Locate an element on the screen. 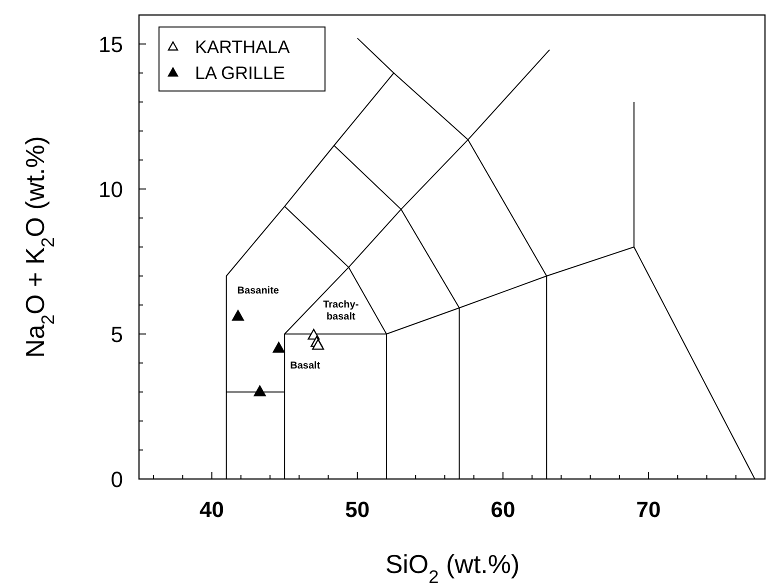  x-tick-label: 40 is located at coordinates (212, 509).